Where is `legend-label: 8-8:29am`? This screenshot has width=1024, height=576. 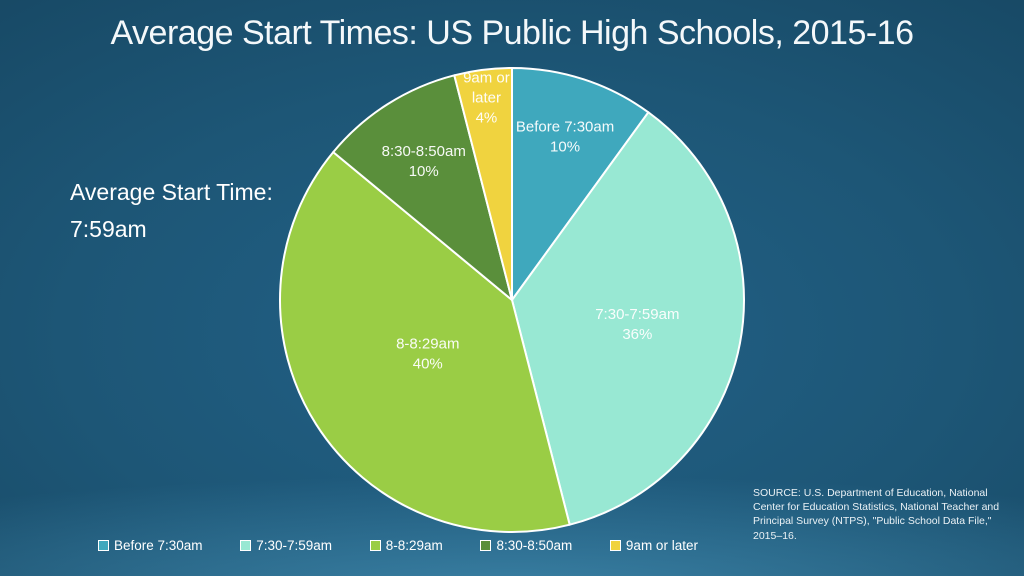
legend-label: 8-8:29am is located at coordinates (414, 545).